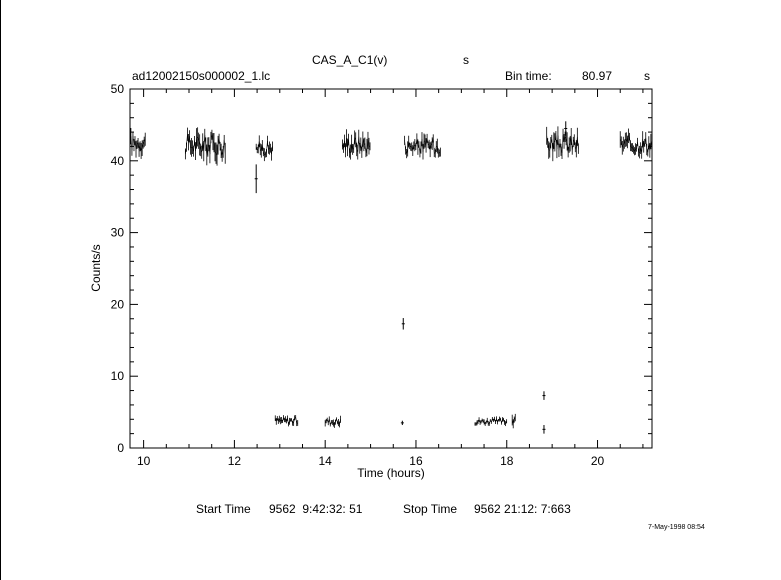 The image size is (781, 580). Describe the element at coordinates (430, 509) in the screenshot. I see `stop-time-label: Stop Time` at that location.